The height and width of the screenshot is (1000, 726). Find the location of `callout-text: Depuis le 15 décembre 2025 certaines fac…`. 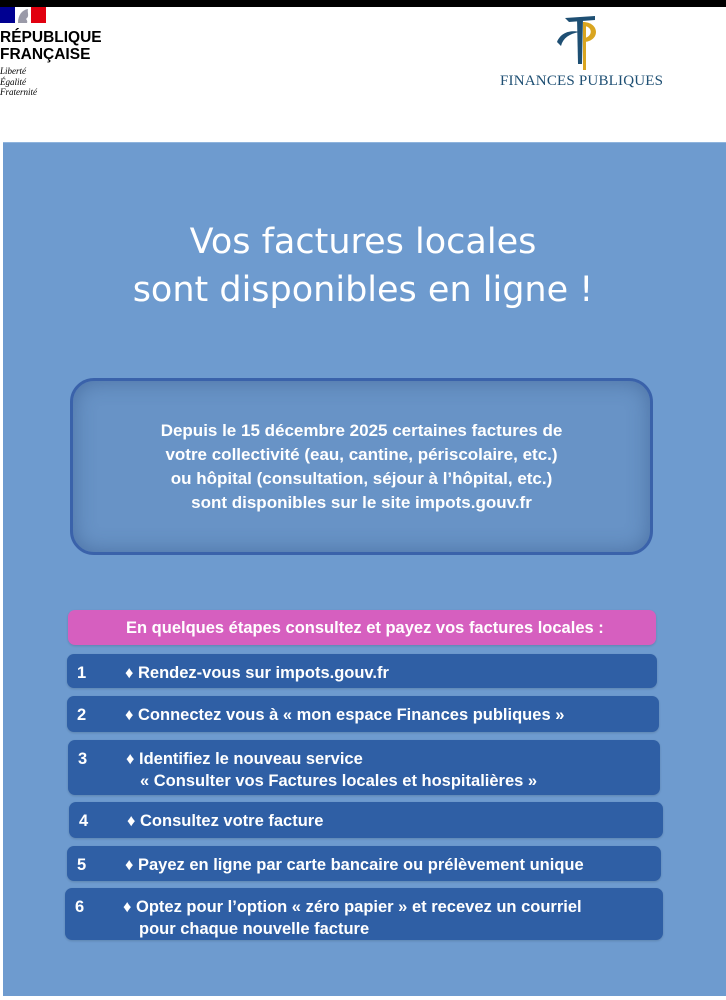

callout-text: Depuis le 15 décembre 2025 certaines fac… is located at coordinates (362, 467).